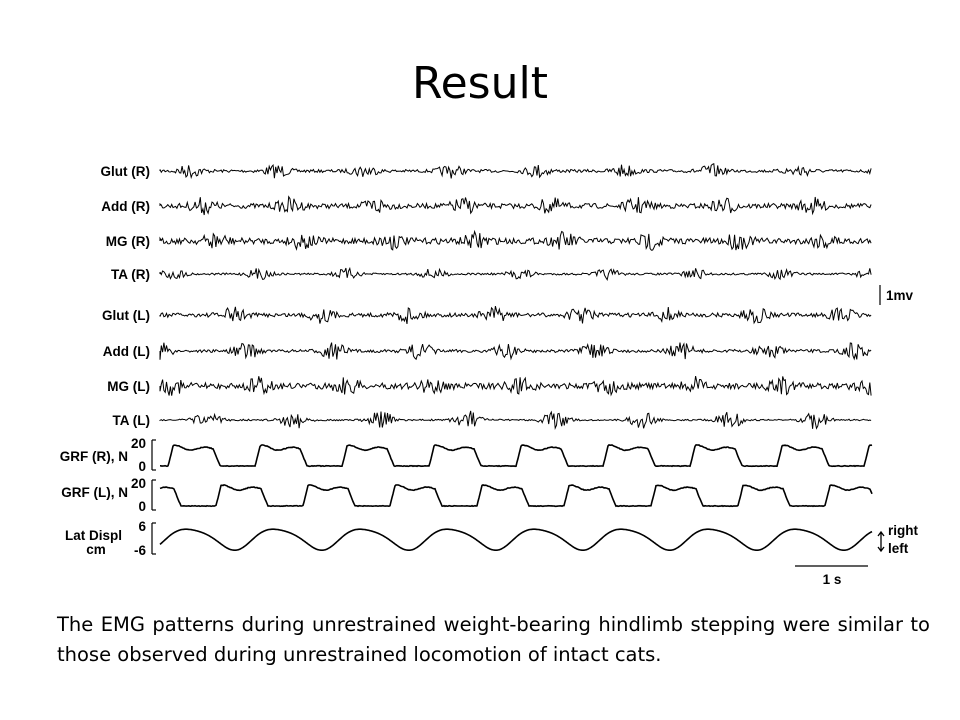  I want to click on analog-label-2: Lat Displ, so click(93, 535).